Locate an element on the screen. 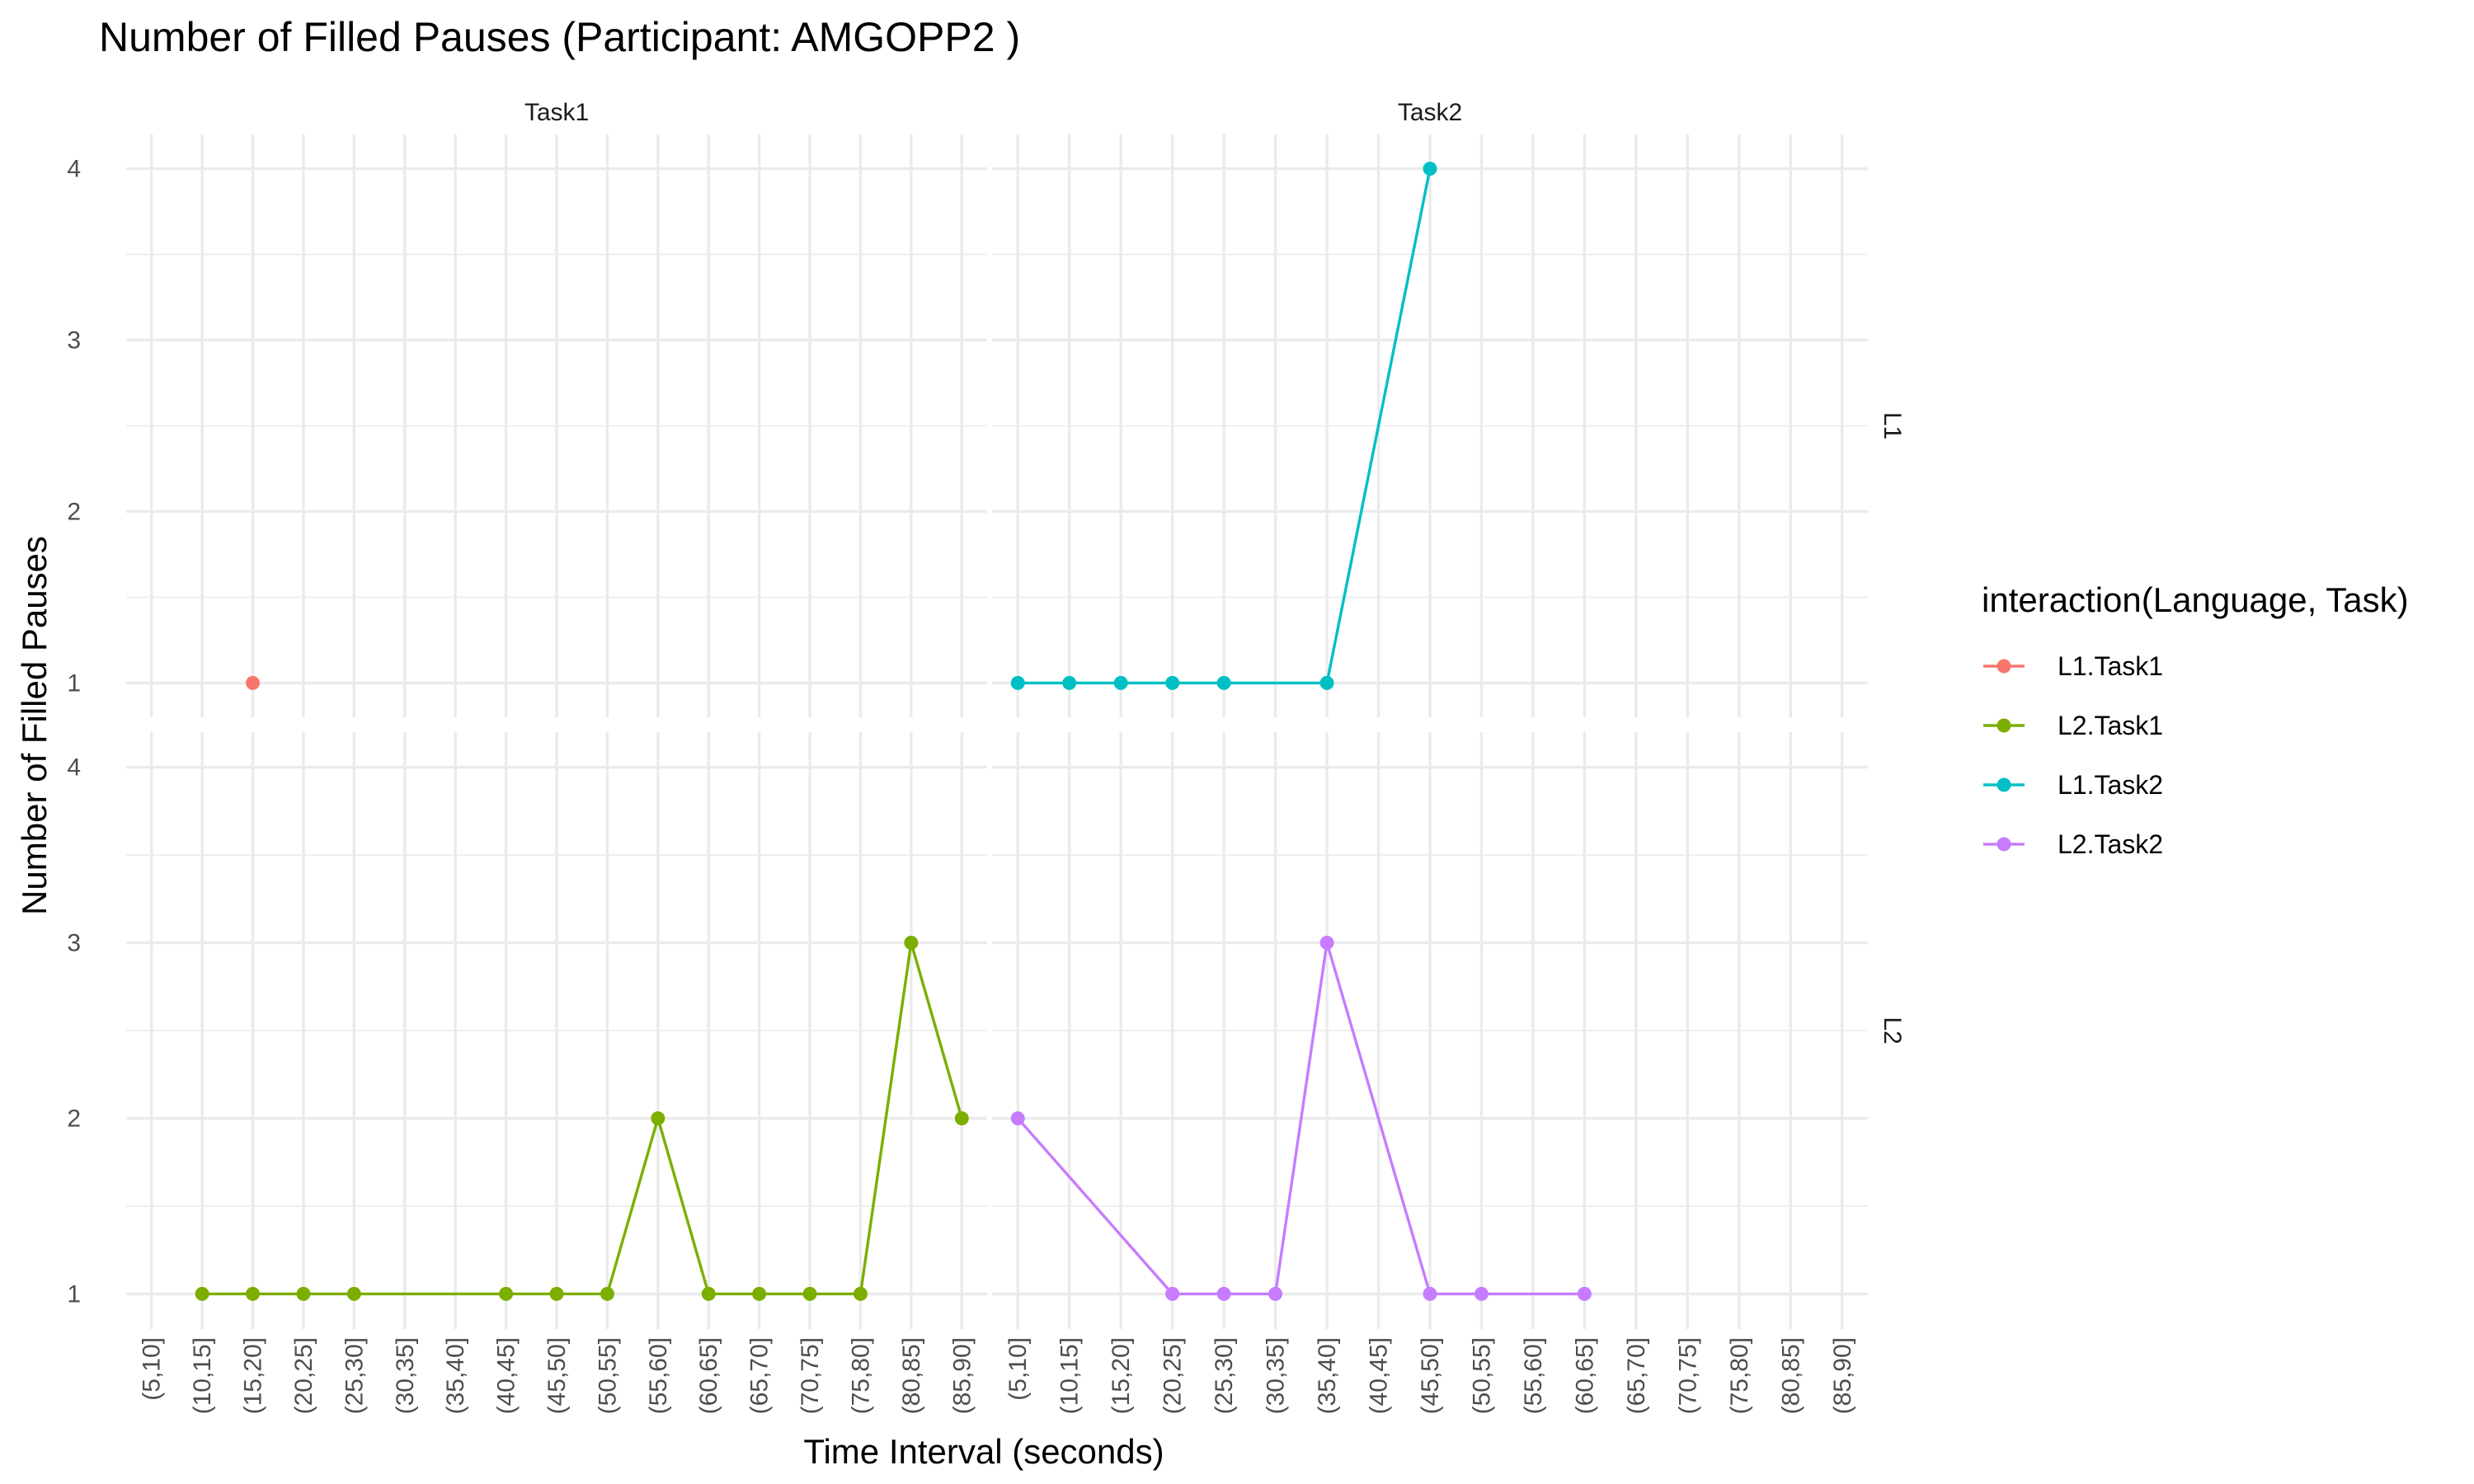  facet-label-L2: L2 is located at coordinates (1892, 1030).